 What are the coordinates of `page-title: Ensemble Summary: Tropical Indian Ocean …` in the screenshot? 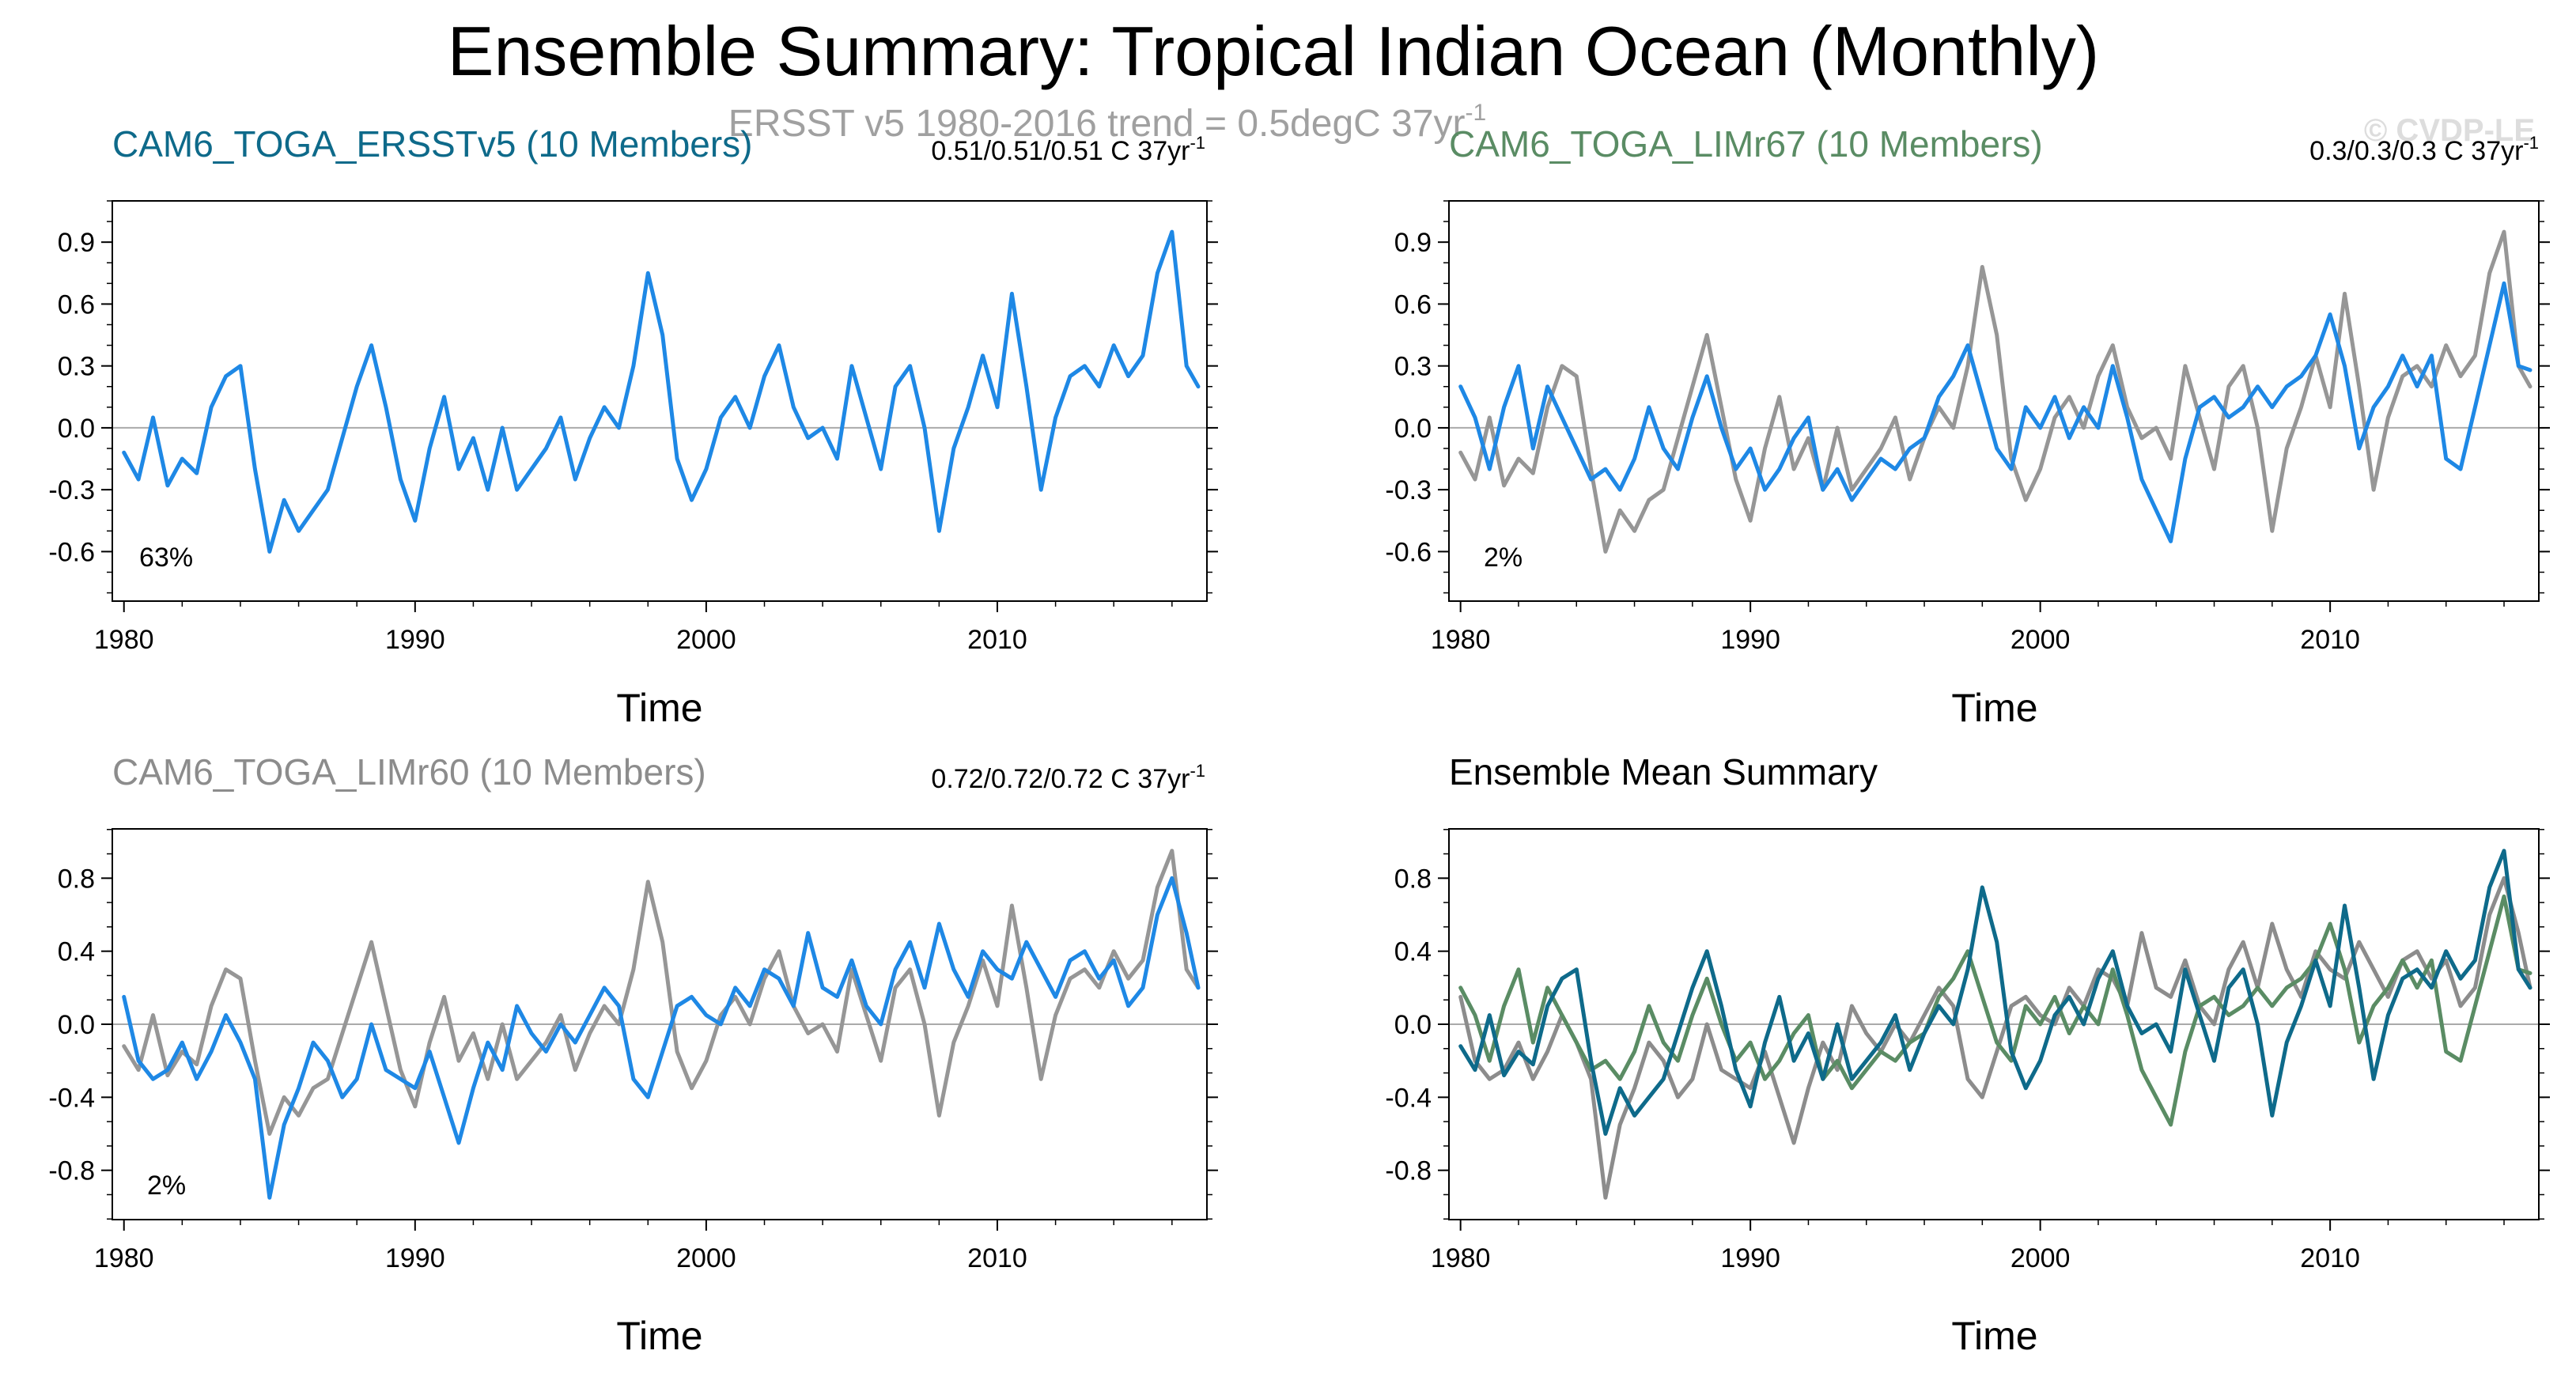 It's located at (1274, 51).